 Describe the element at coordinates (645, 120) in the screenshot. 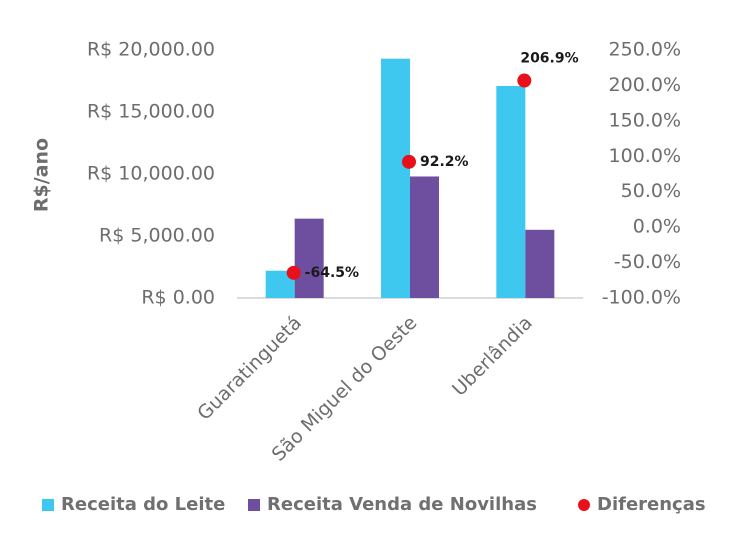

I see `y2-tick-label: 150.0%` at that location.